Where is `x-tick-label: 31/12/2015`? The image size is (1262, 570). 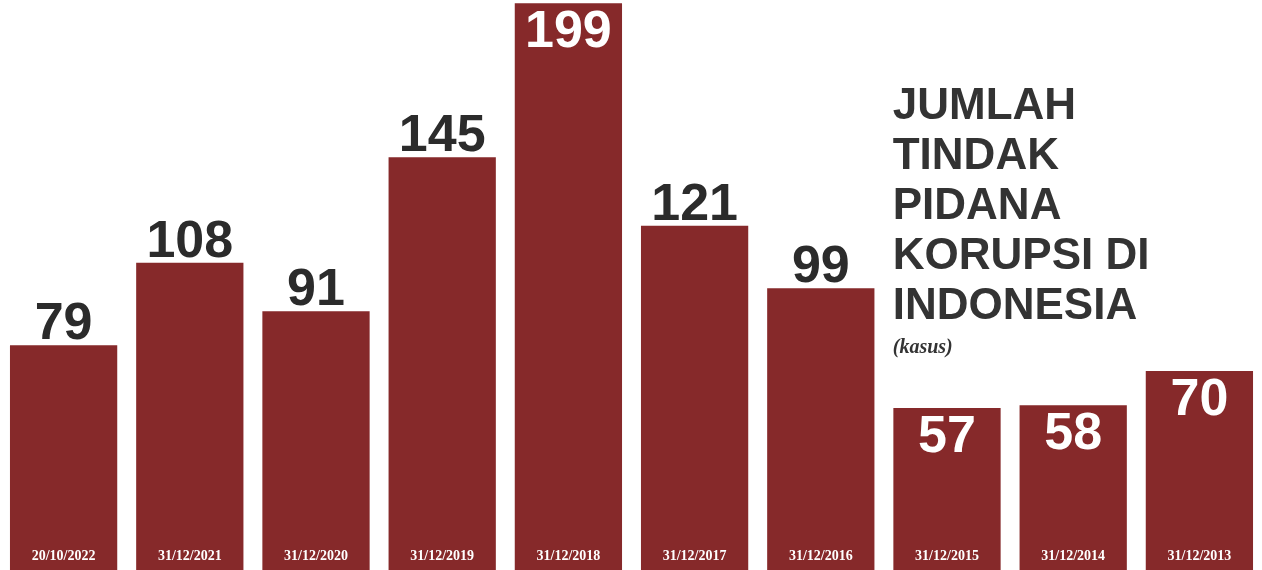 x-tick-label: 31/12/2015 is located at coordinates (947, 555).